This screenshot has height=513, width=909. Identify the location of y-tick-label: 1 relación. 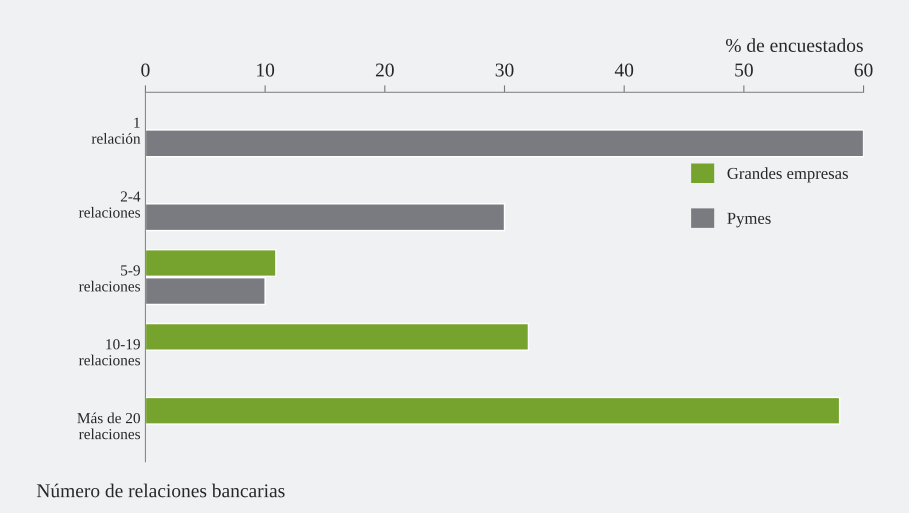
(116, 131).